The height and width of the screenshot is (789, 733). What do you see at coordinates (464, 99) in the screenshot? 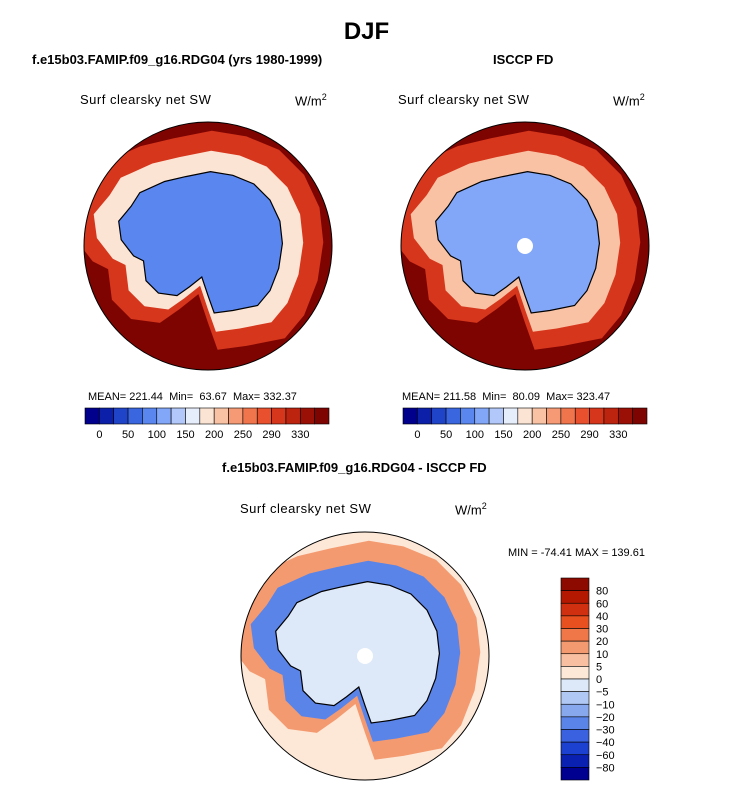
I see `panel2-variable: Surf clearsky net SW` at bounding box center [464, 99].